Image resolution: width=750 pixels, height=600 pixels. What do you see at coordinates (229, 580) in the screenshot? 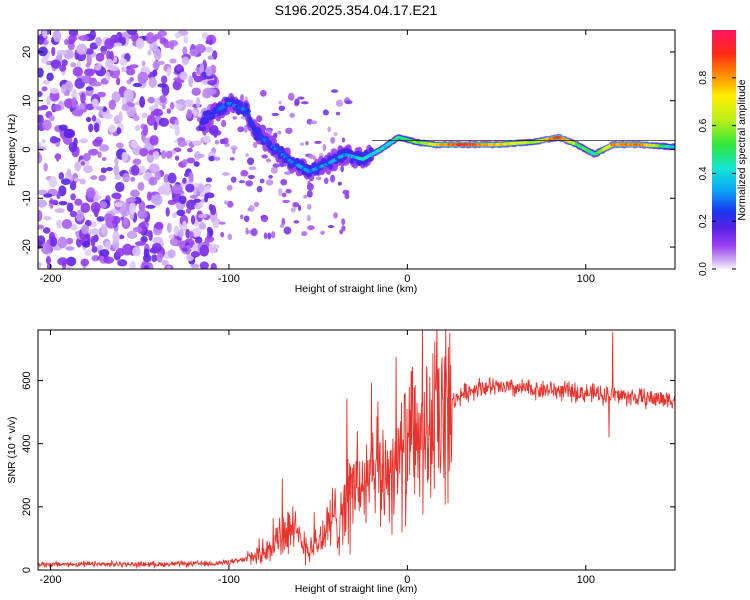
I see `x-tick-label: -100` at bounding box center [229, 580].